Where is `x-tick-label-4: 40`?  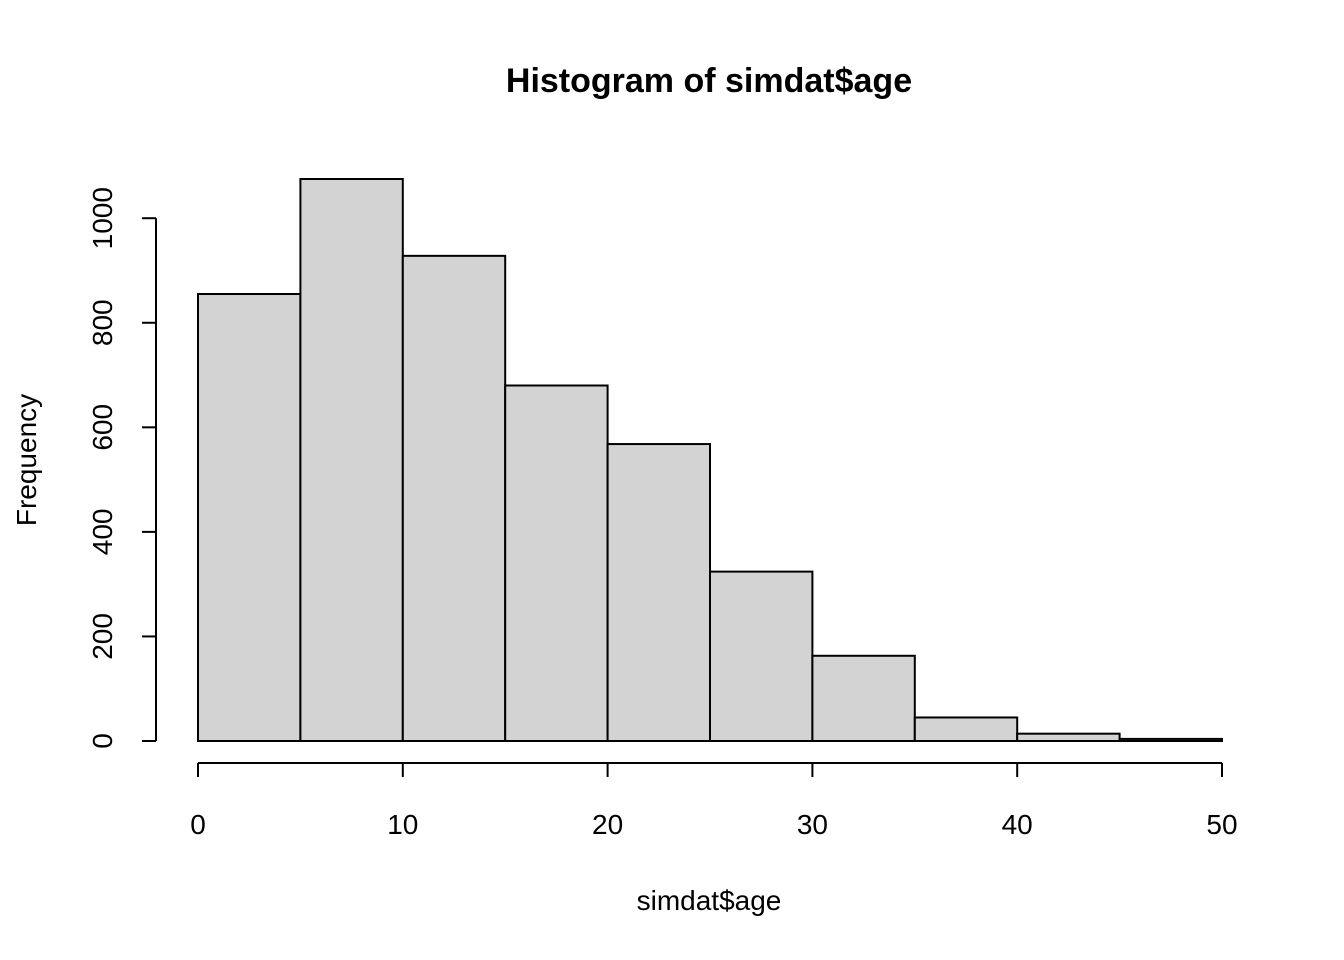 x-tick-label-4: 40 is located at coordinates (1017, 824).